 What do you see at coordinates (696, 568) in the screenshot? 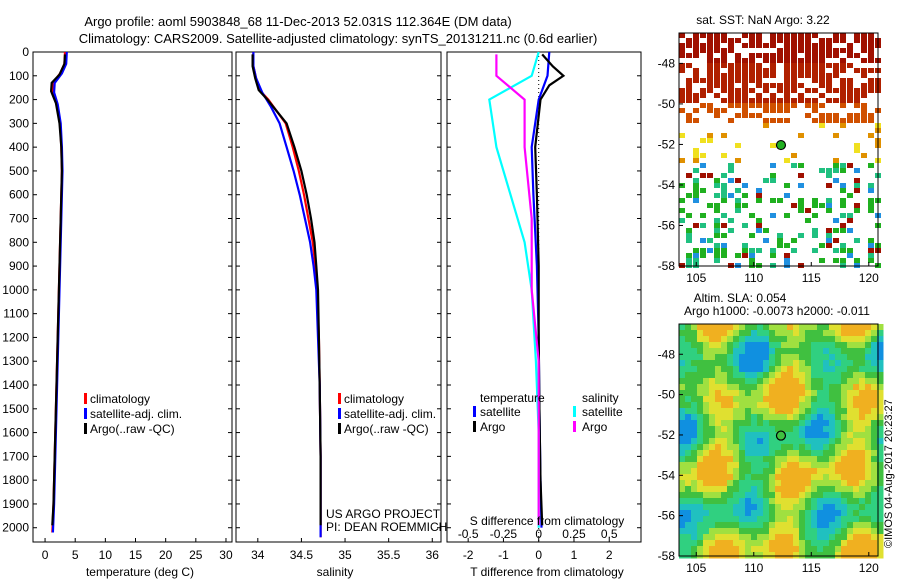
I see `lon-tick-label: 105` at bounding box center [696, 568].